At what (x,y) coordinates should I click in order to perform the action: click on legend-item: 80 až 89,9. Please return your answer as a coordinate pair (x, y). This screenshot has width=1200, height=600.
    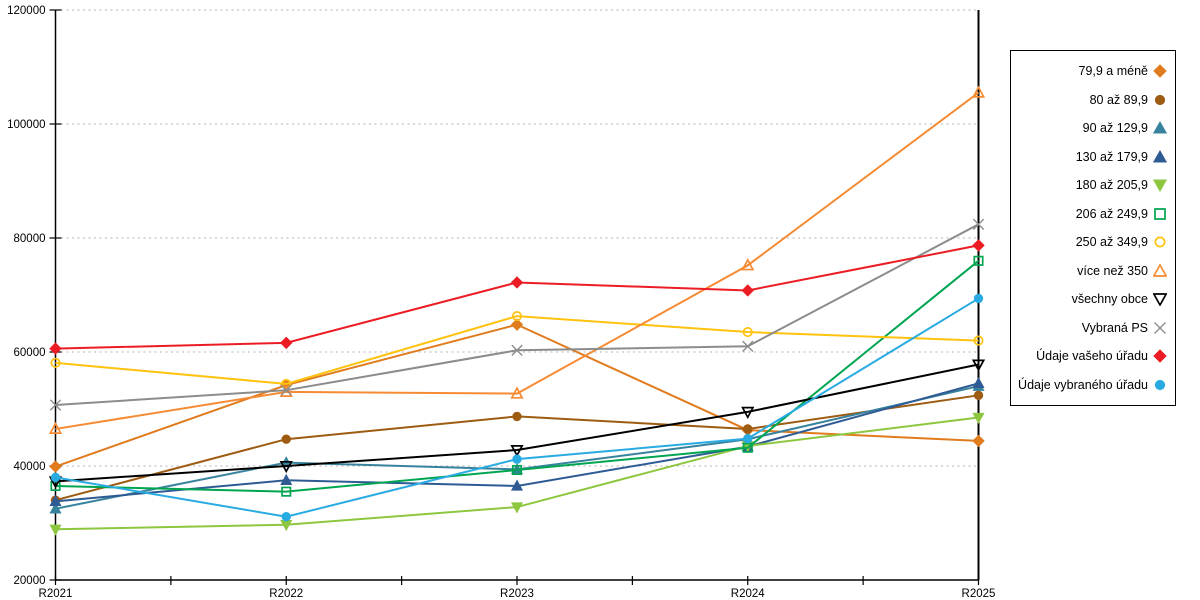
    Looking at the image, I should click on (1091, 100).